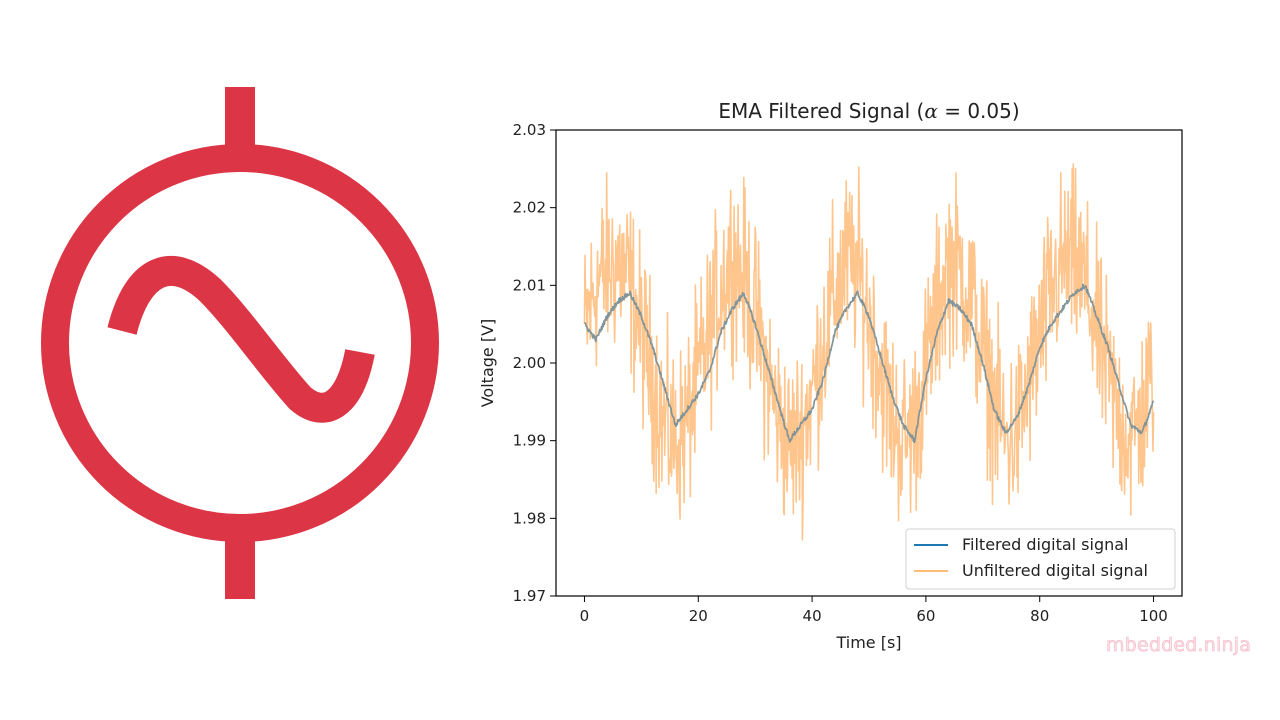 The width and height of the screenshot is (1280, 720). I want to click on y-tick-label: 1.97, so click(529, 596).